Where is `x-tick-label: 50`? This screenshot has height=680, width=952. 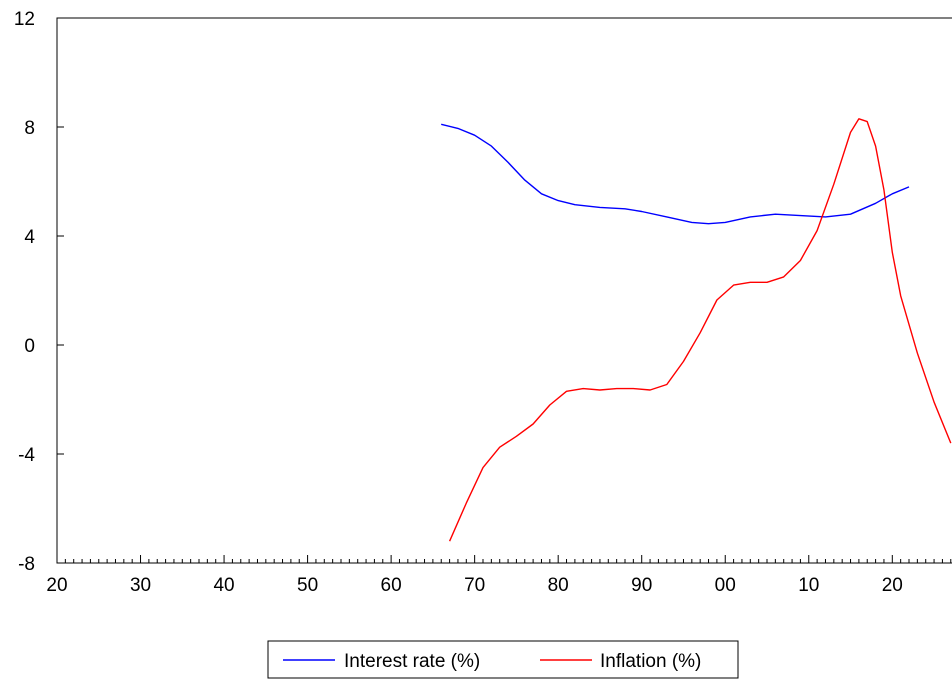 x-tick-label: 50 is located at coordinates (307, 585).